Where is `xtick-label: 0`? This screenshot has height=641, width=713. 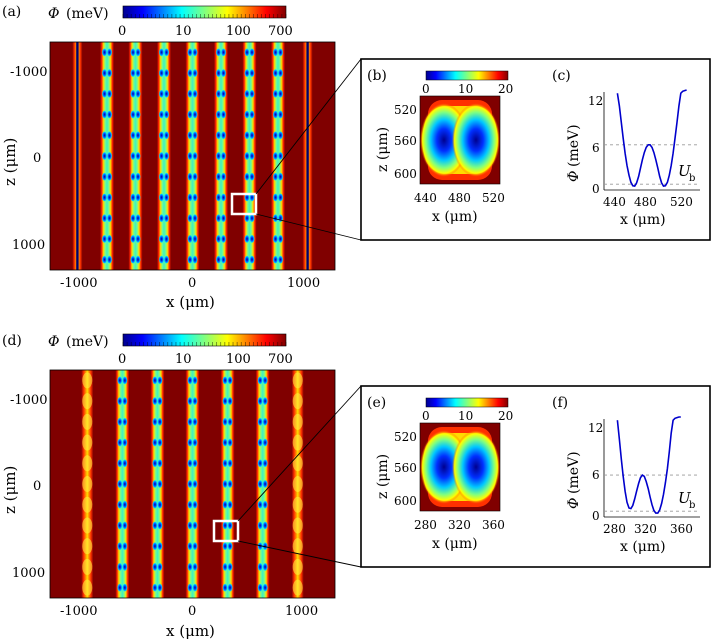
xtick-label: 0 is located at coordinates (192, 611).